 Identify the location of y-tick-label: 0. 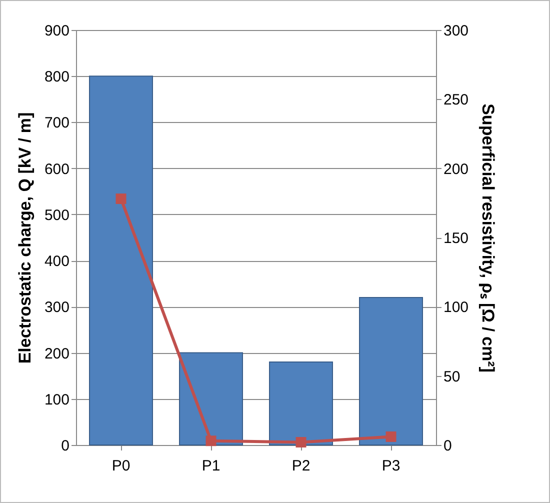
(65, 446).